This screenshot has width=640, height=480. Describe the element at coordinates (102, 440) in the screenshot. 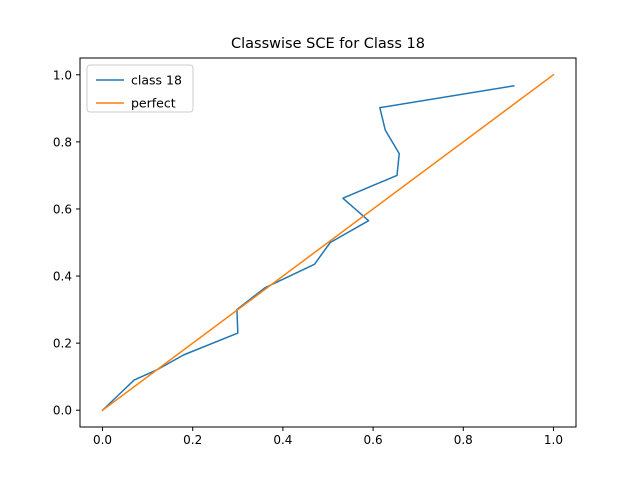

I see `x-tick-label: 0.0` at that location.